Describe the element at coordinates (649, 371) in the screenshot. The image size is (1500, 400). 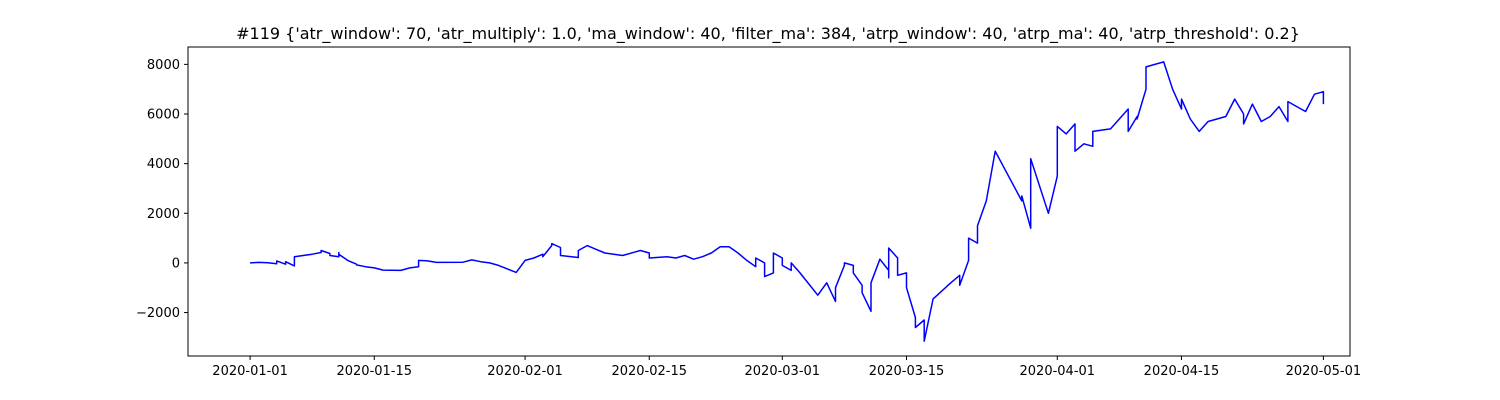
I see `x-tick-label: 2020-02-15` at that location.